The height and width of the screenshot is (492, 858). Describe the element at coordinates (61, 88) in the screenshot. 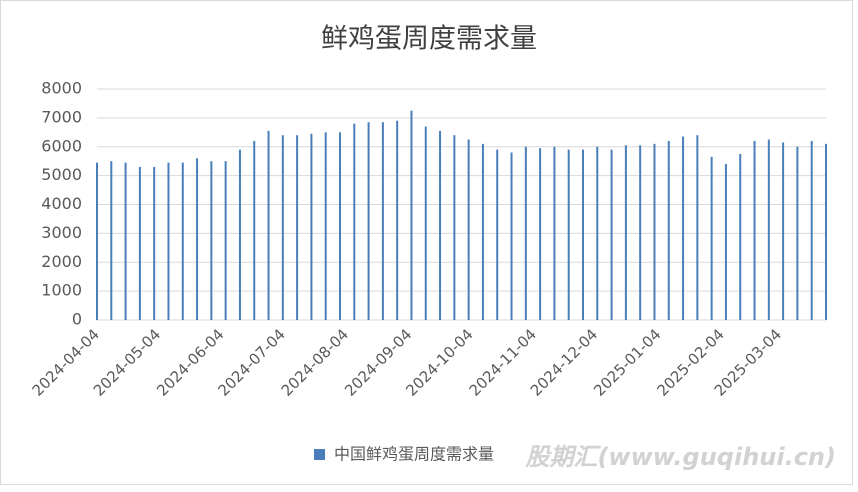

I see `y-tick-label: 8000` at that location.